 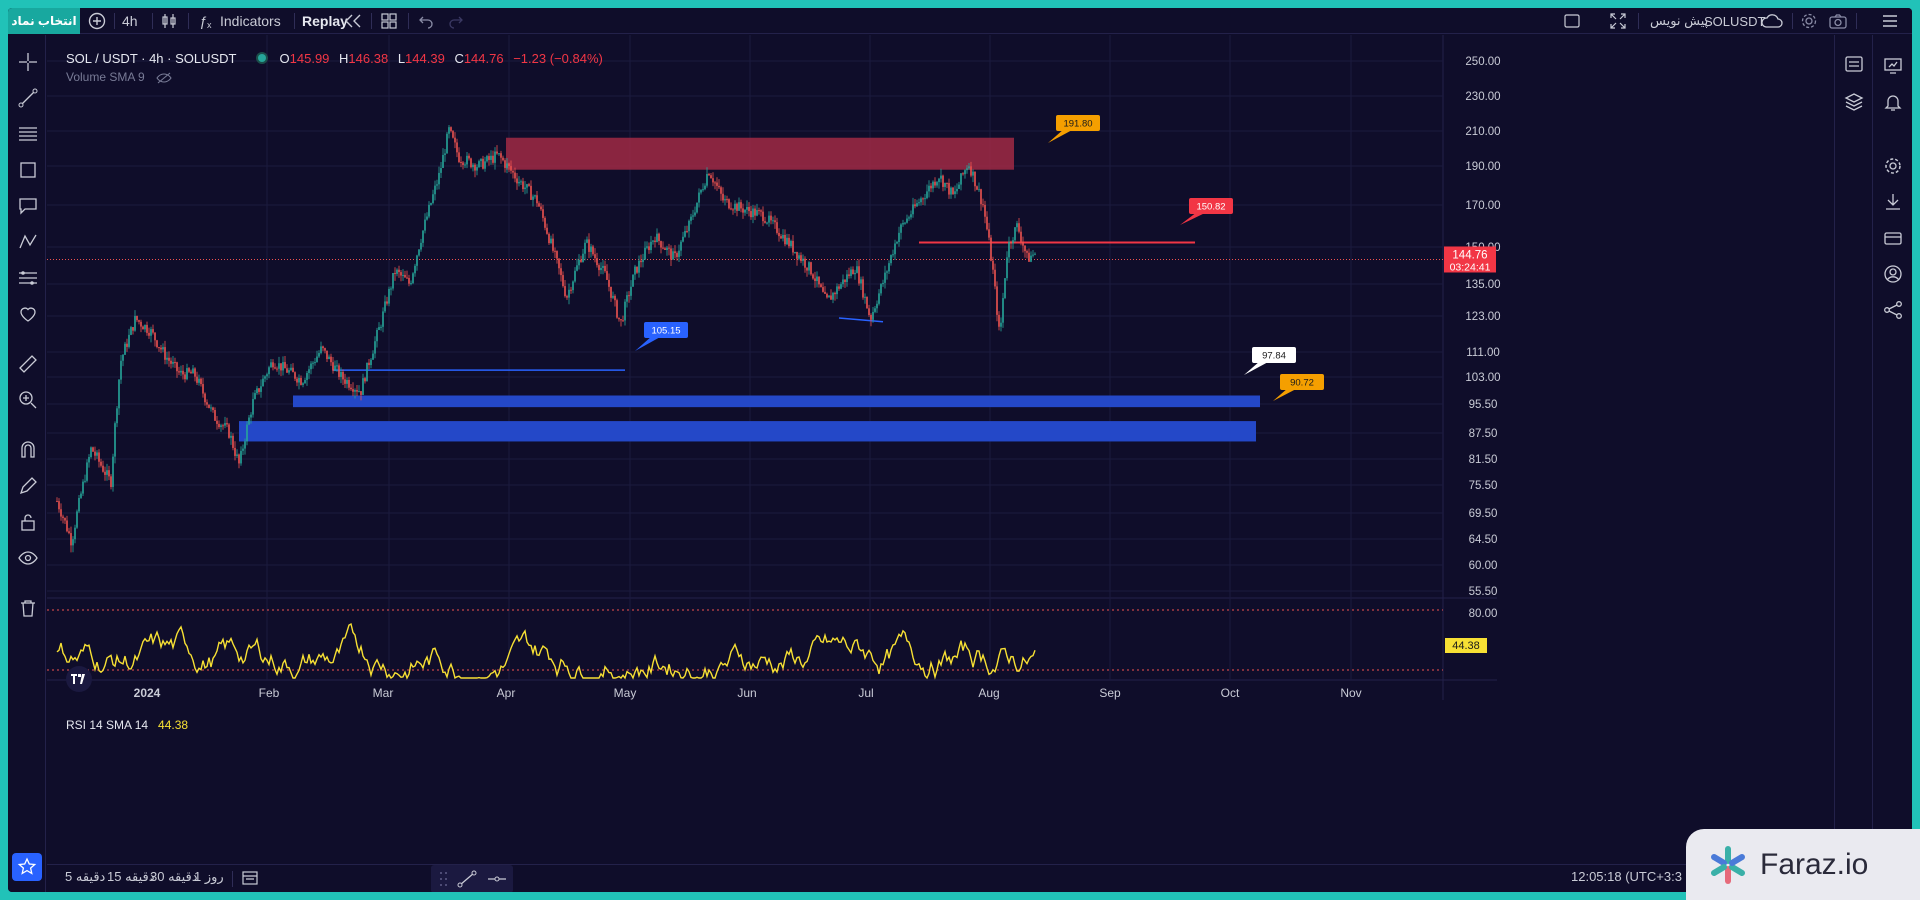 I want to click on chart-settings-gear-icon, so click(x=1893, y=166).